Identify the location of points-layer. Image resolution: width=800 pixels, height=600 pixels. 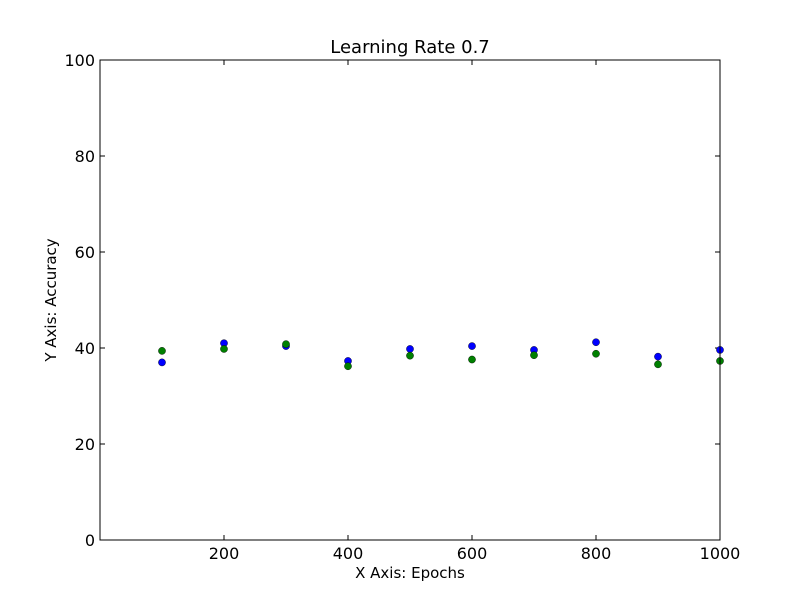
(441, 354).